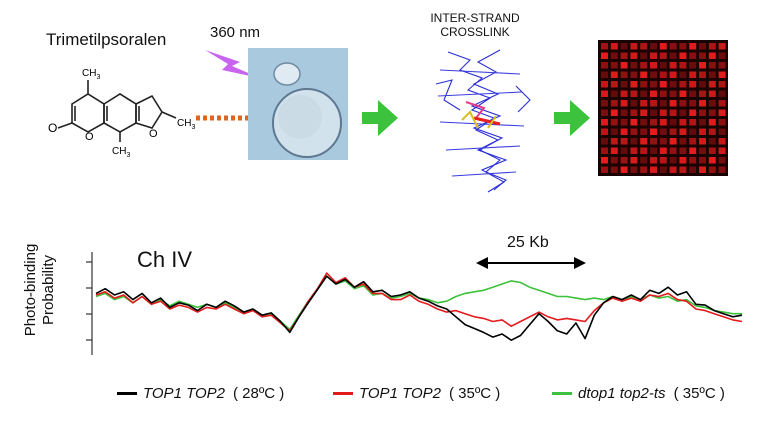 The height and width of the screenshot is (426, 769). I want to click on wavelength-label: 360 nm, so click(235, 32).